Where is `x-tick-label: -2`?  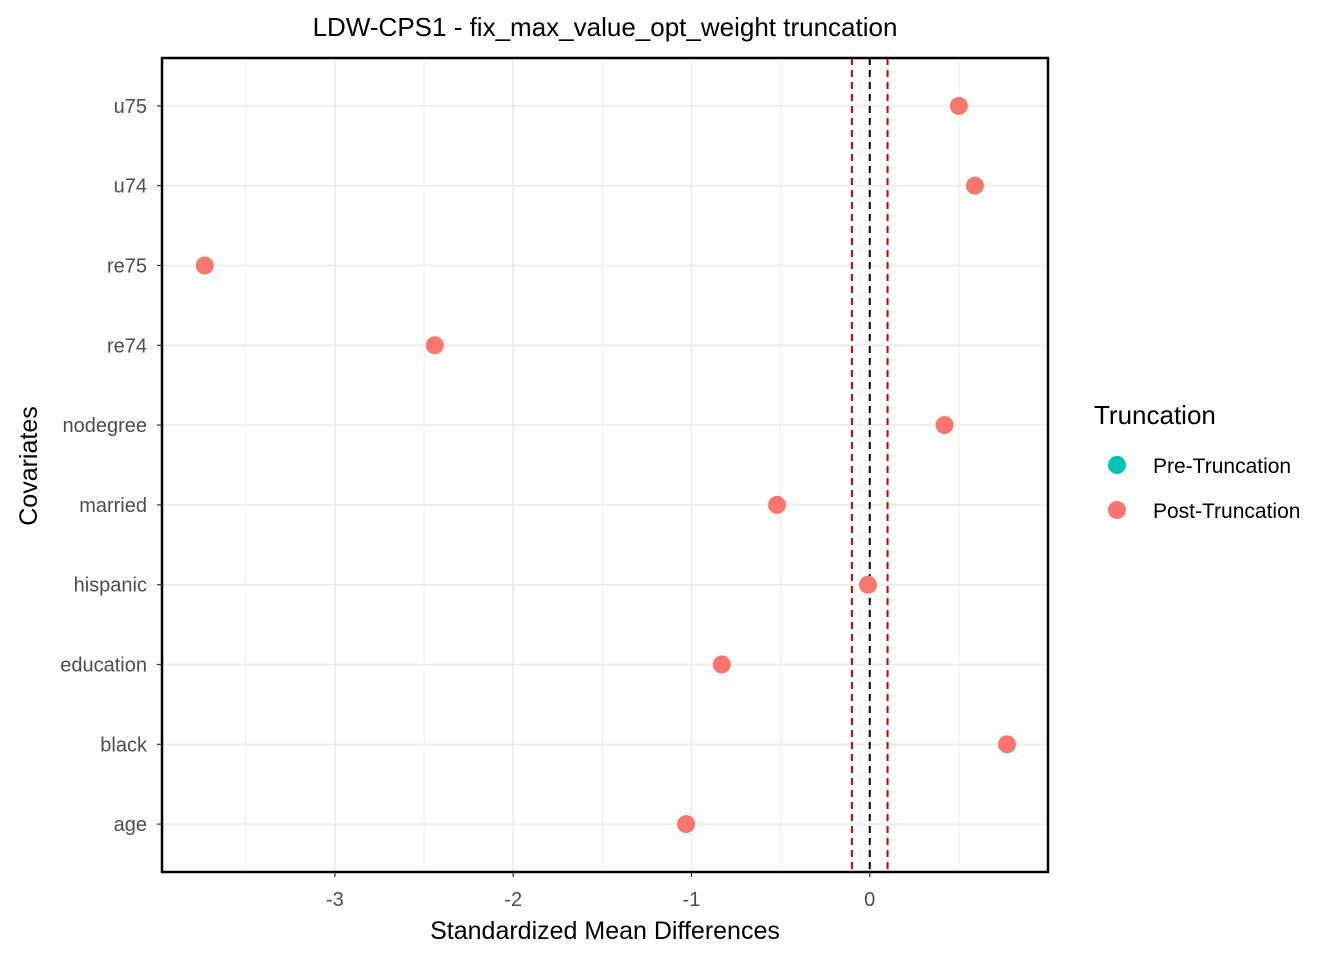 x-tick-label: -2 is located at coordinates (513, 900).